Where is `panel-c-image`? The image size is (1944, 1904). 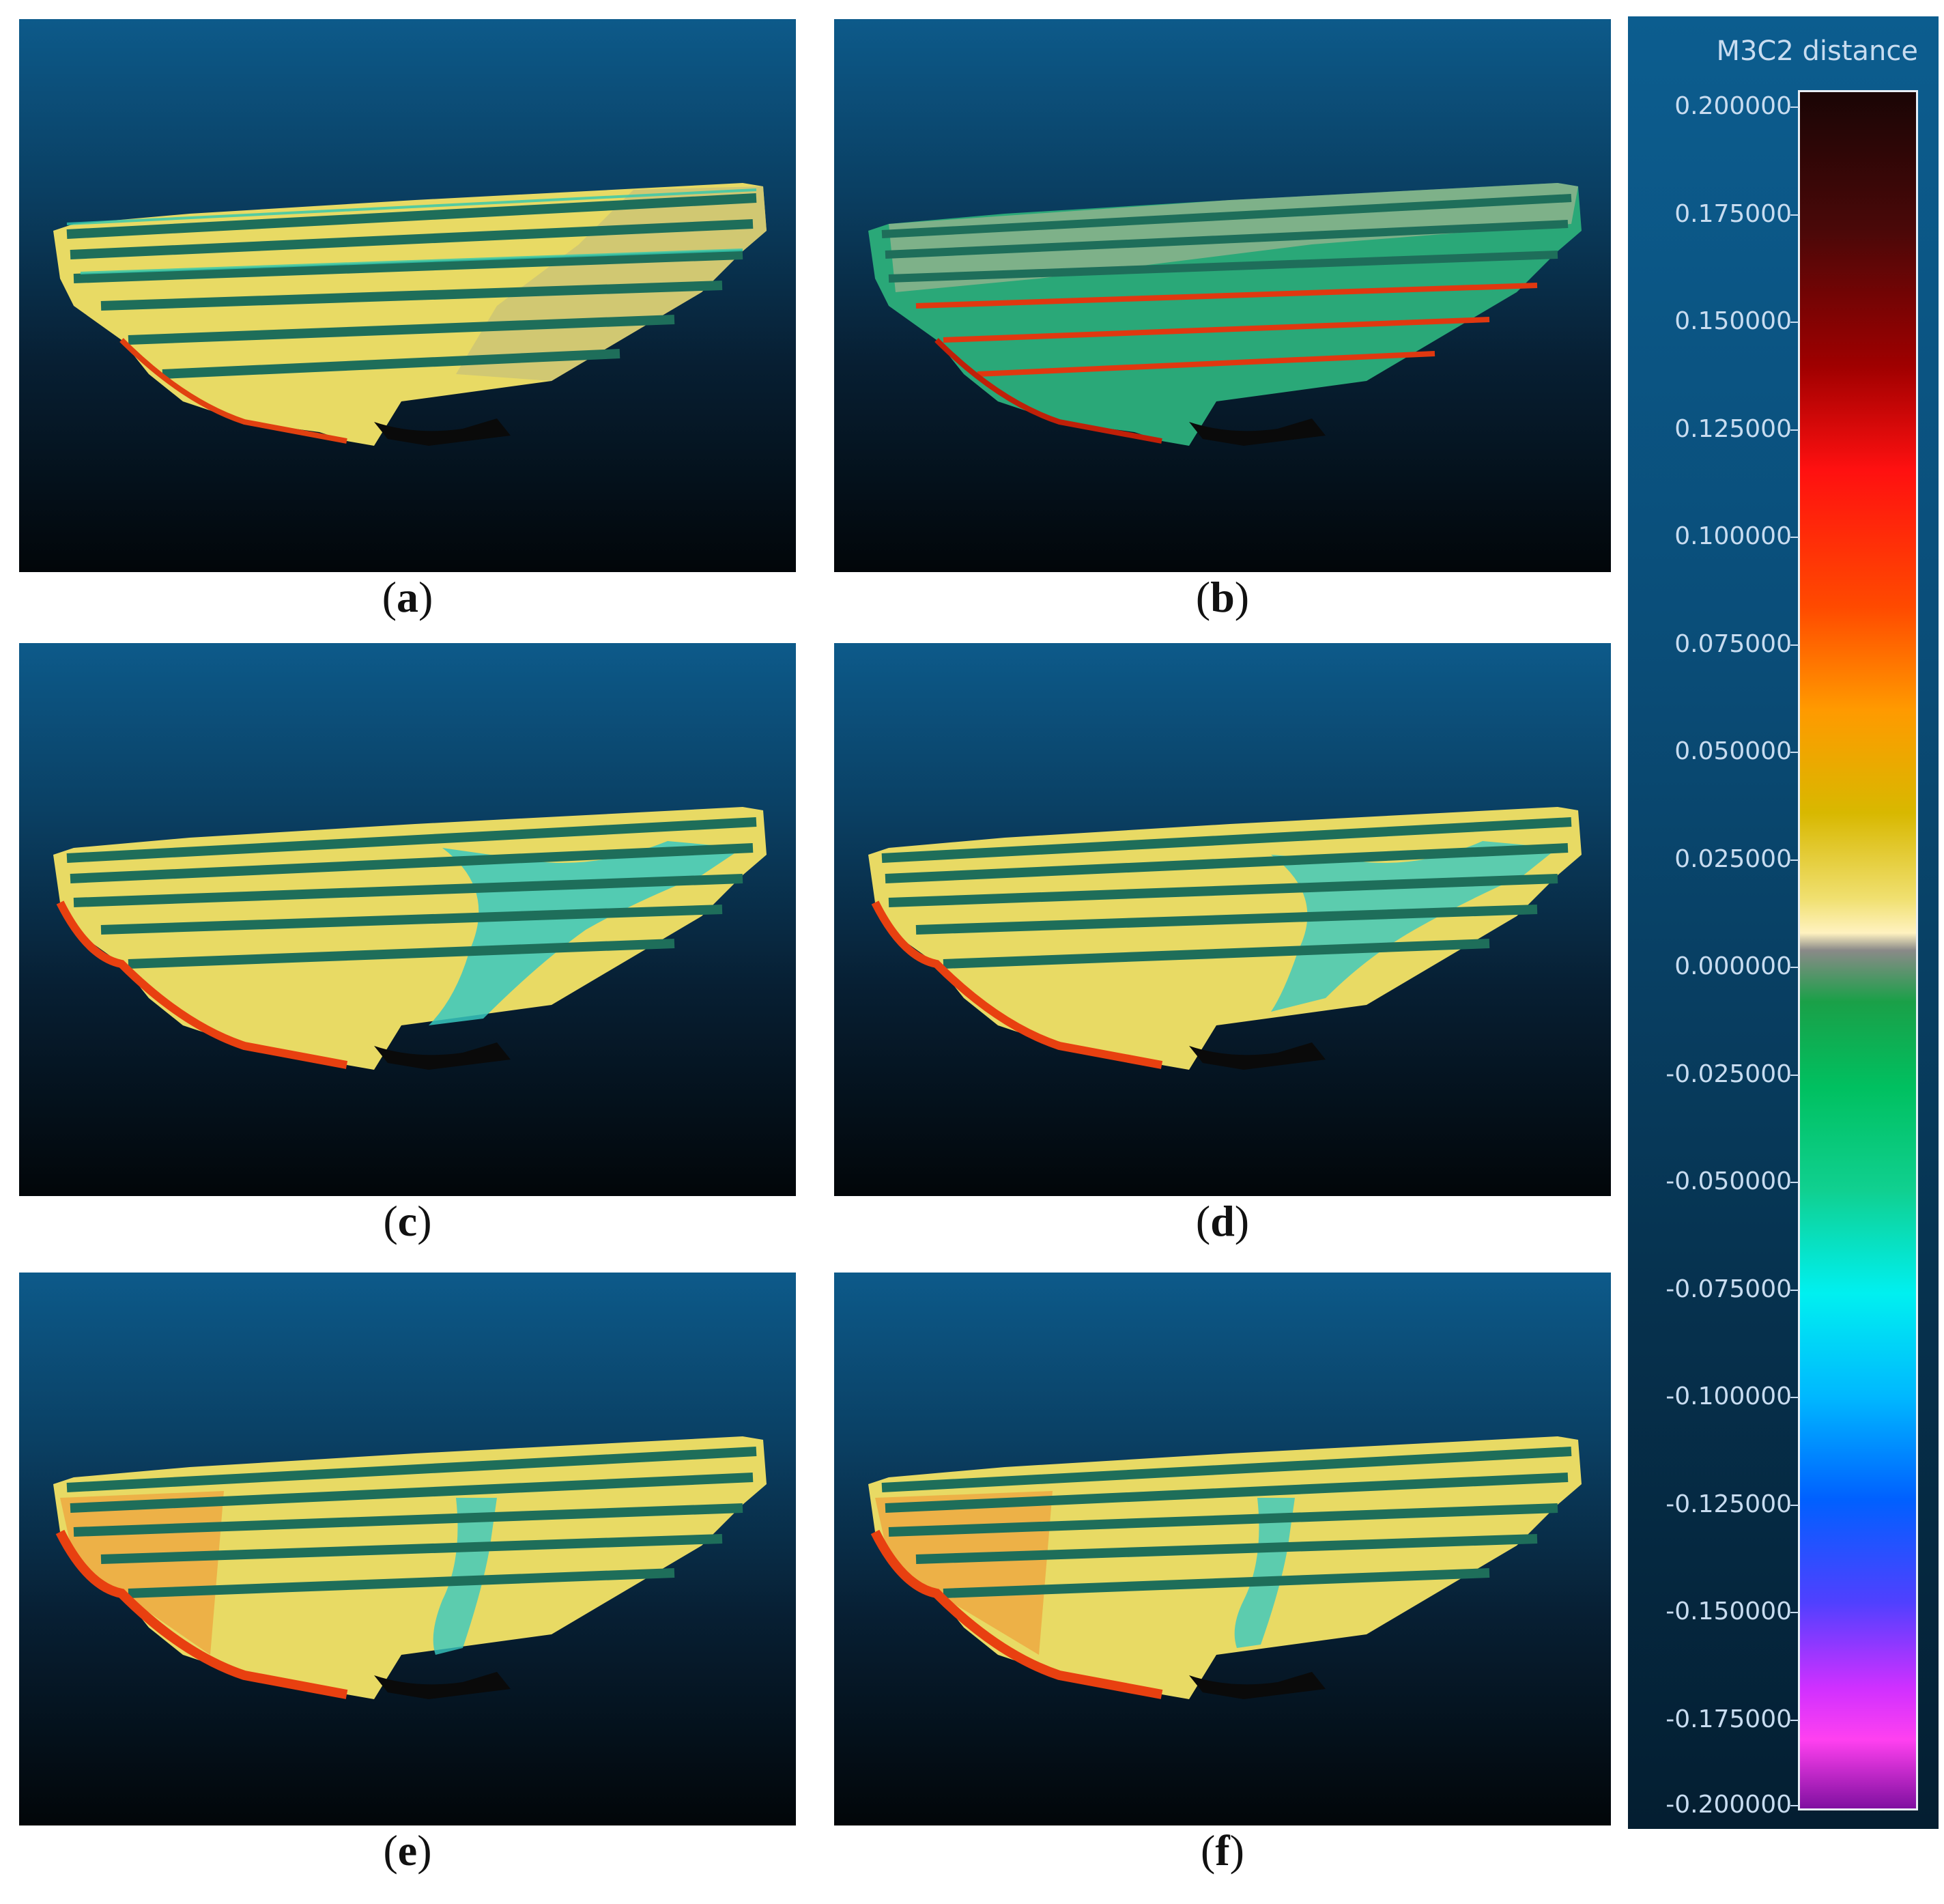
panel-c-image is located at coordinates (407, 919).